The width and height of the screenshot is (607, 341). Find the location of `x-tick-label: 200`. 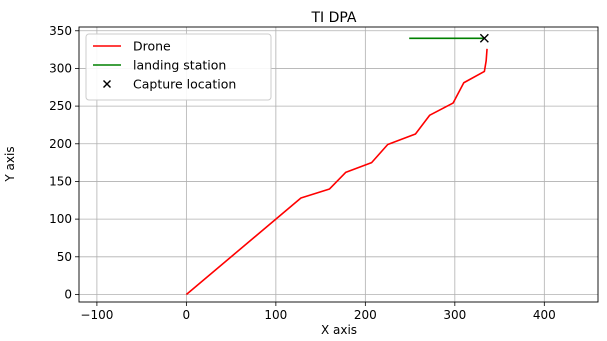

x-tick-label: 200 is located at coordinates (365, 315).